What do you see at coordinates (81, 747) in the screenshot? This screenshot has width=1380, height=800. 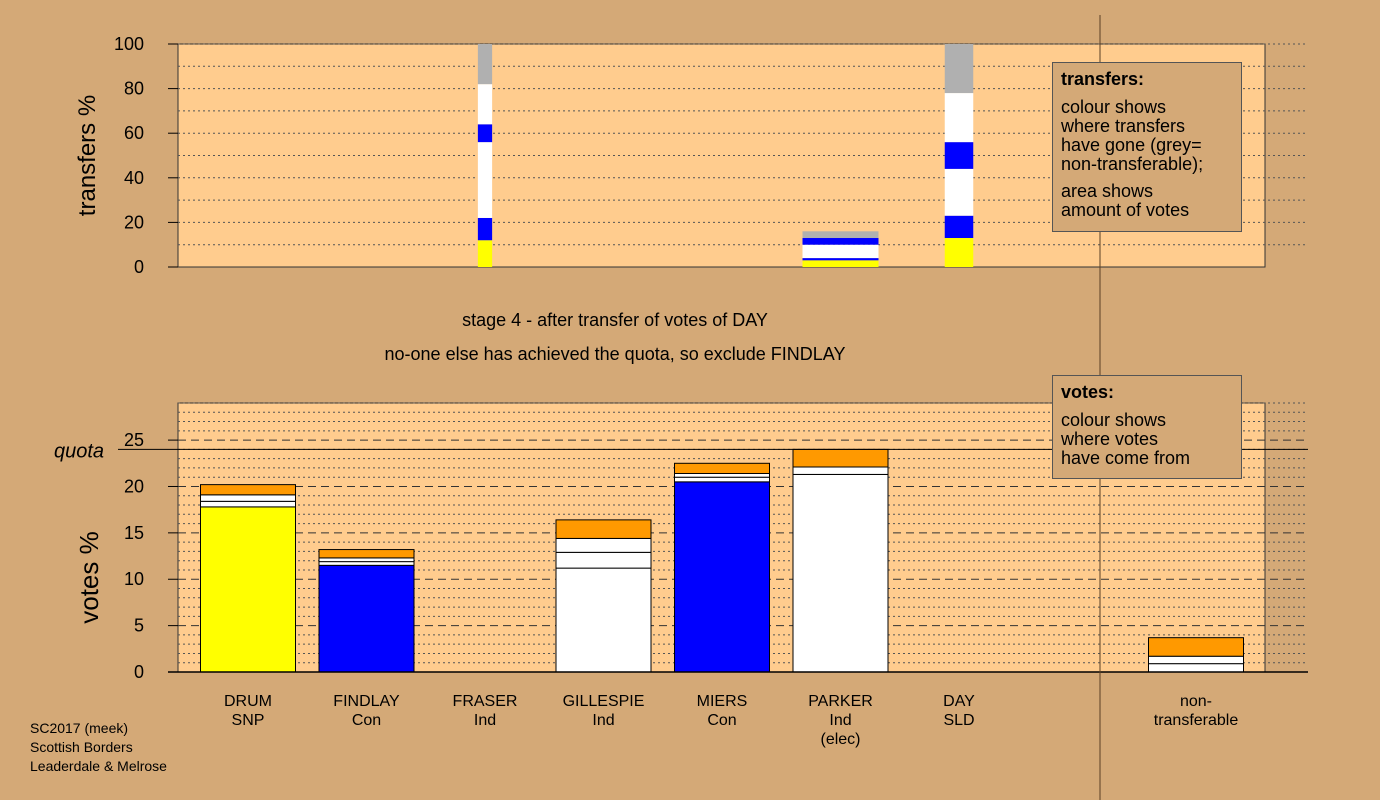 I see `credits-line-council: Scottish Borders` at bounding box center [81, 747].